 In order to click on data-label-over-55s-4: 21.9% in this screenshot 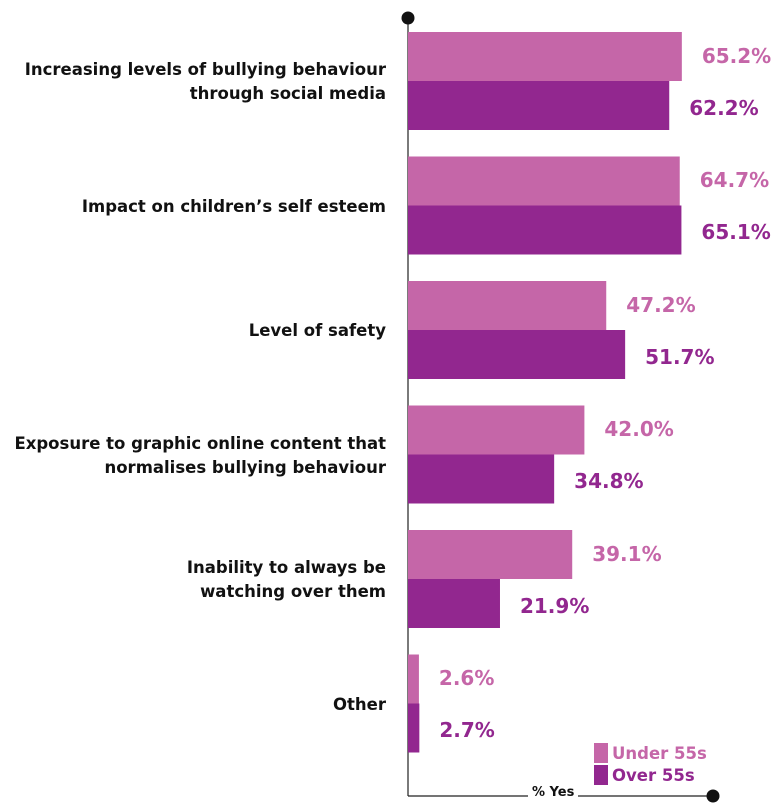, I will do `click(554, 605)`.